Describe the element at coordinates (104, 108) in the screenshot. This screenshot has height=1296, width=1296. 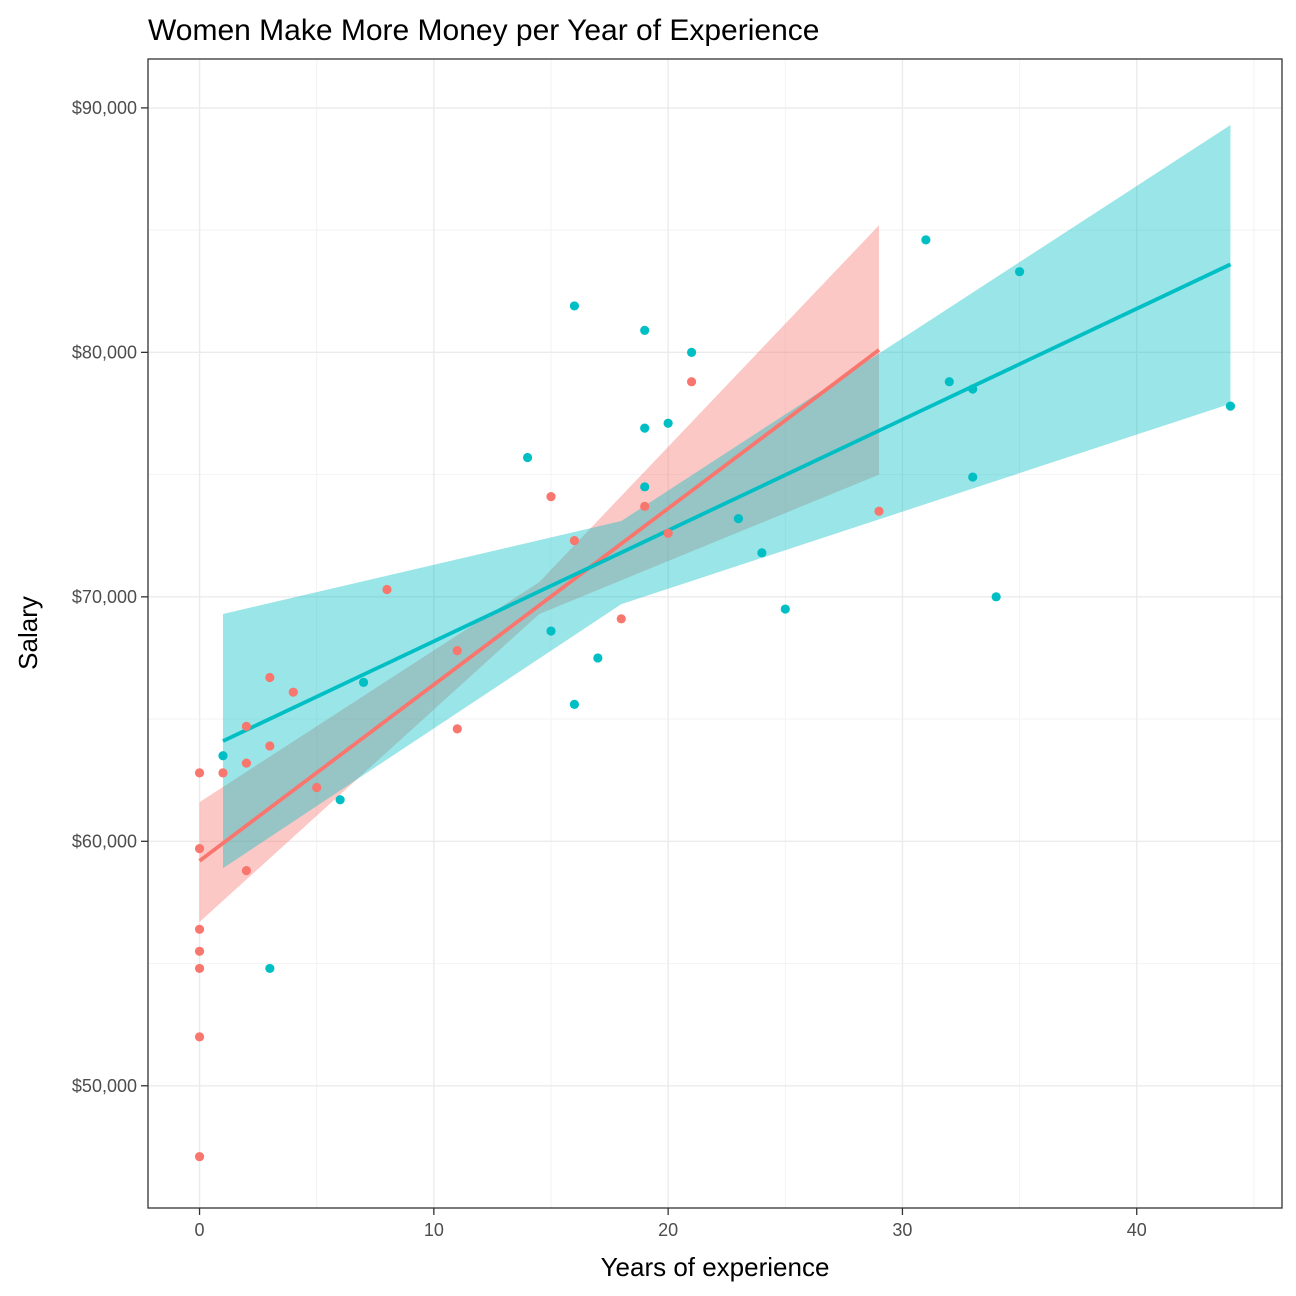
I see `y-tick-label-4: $90,000` at that location.